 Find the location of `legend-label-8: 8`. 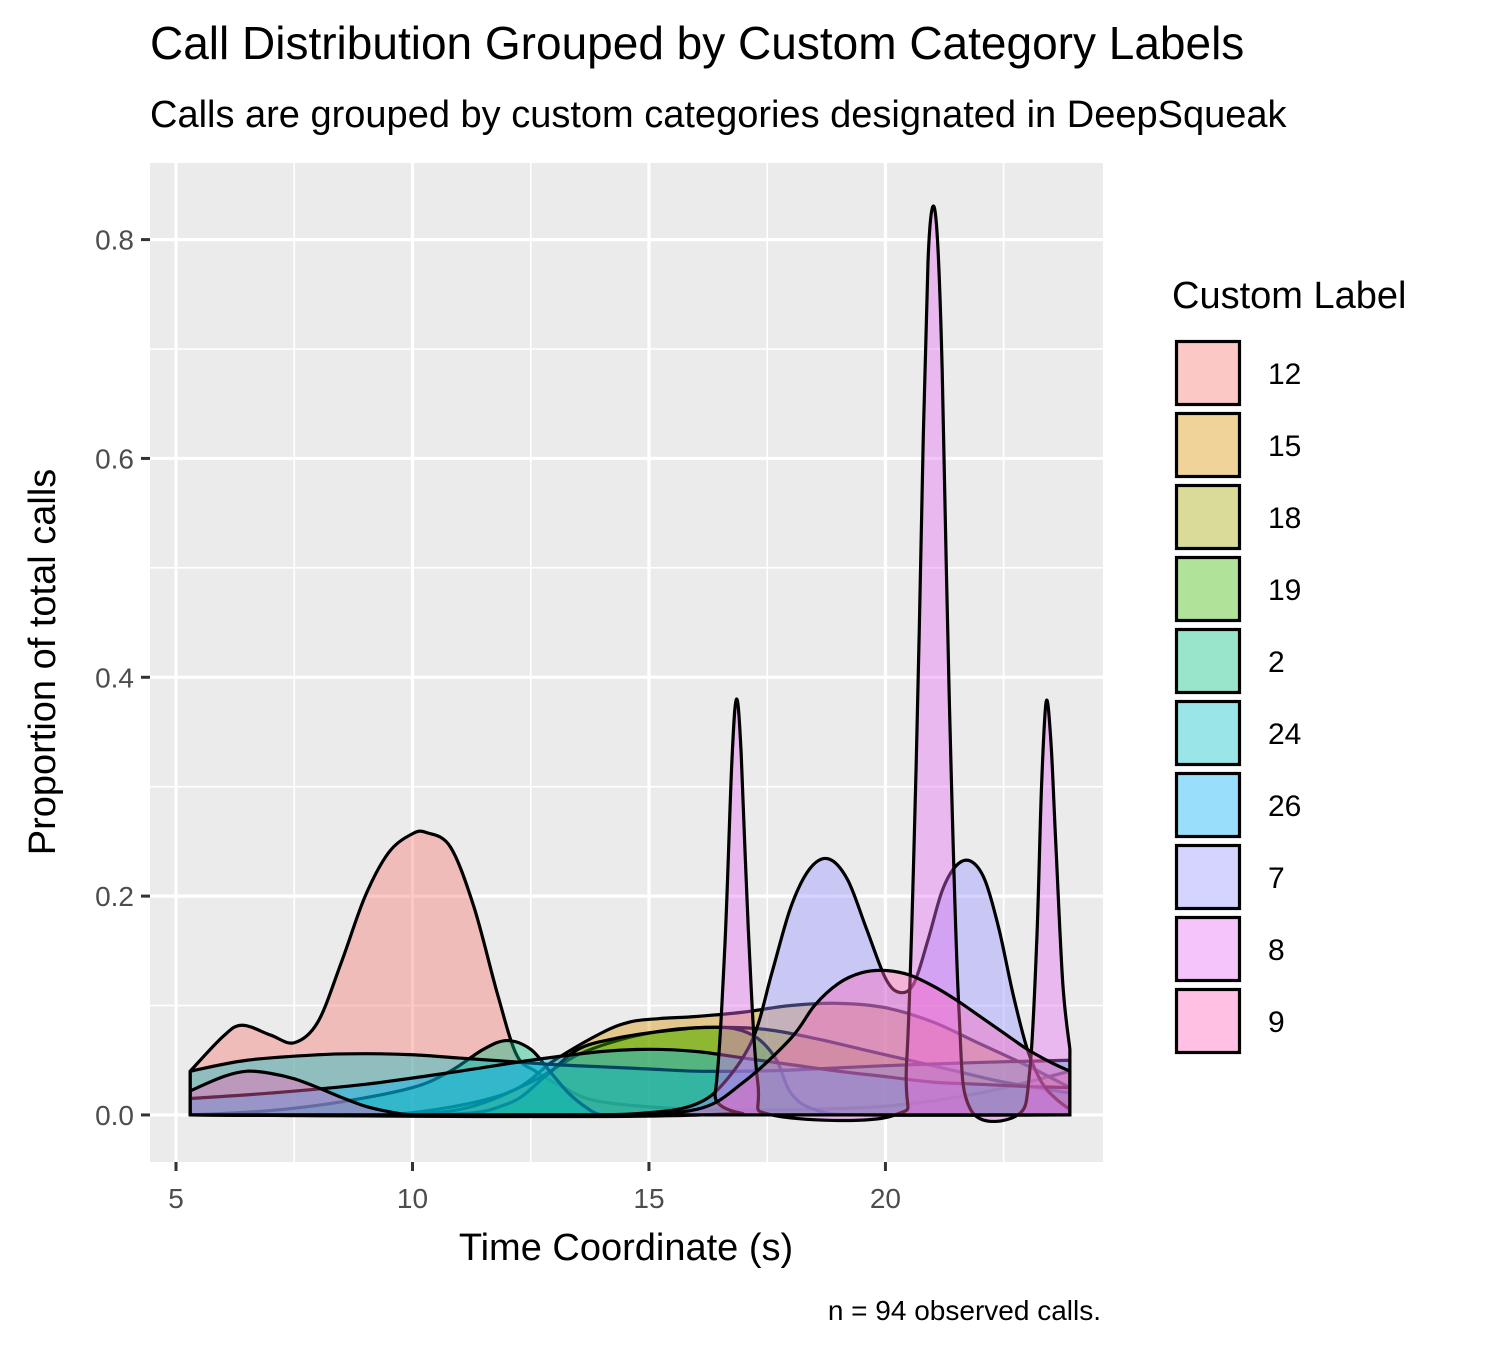

legend-label-8: 8 is located at coordinates (1276, 950).